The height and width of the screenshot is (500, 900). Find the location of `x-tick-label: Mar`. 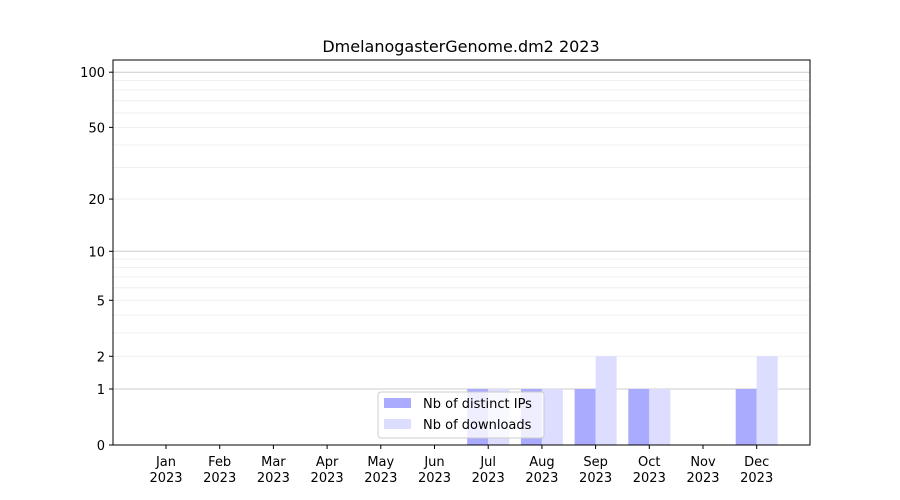

x-tick-label: Mar is located at coordinates (273, 462).